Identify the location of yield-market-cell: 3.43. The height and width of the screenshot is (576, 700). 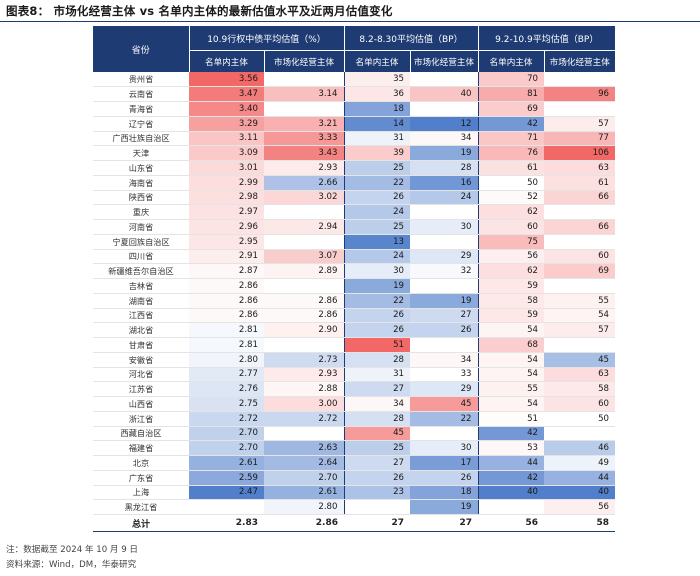
(304, 153).